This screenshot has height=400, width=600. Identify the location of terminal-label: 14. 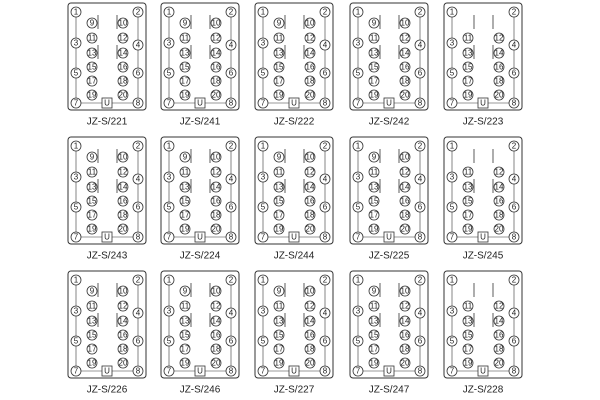
(310, 53).